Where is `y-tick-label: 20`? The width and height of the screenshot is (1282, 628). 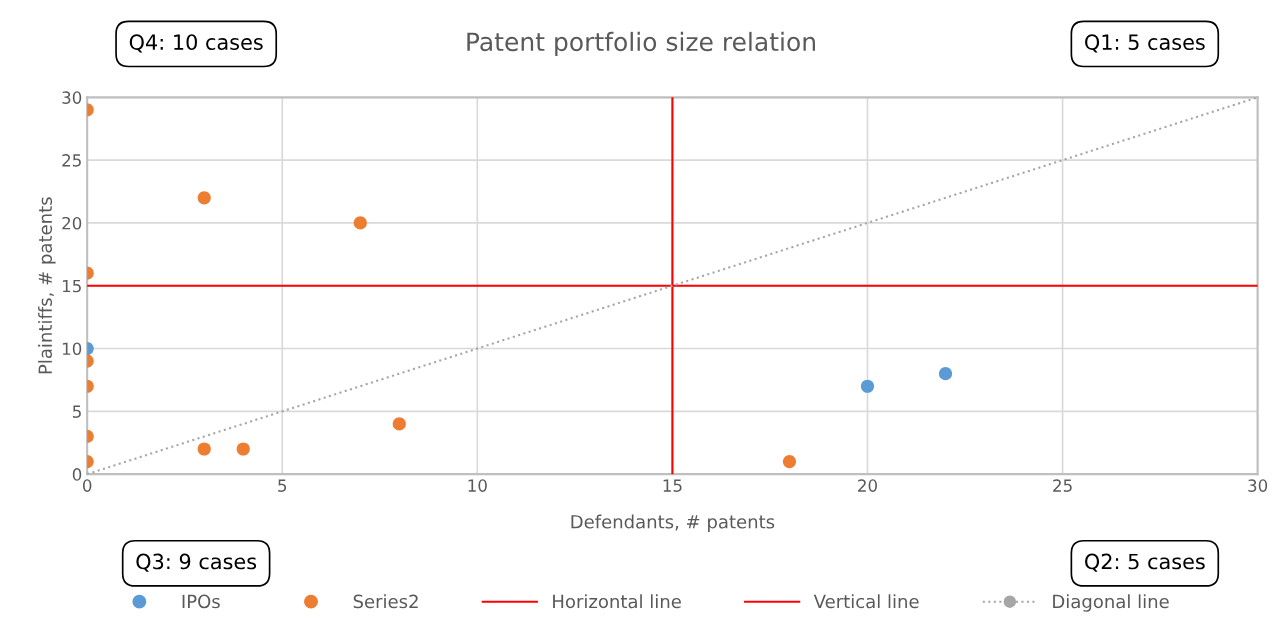 y-tick-label: 20 is located at coordinates (72, 223).